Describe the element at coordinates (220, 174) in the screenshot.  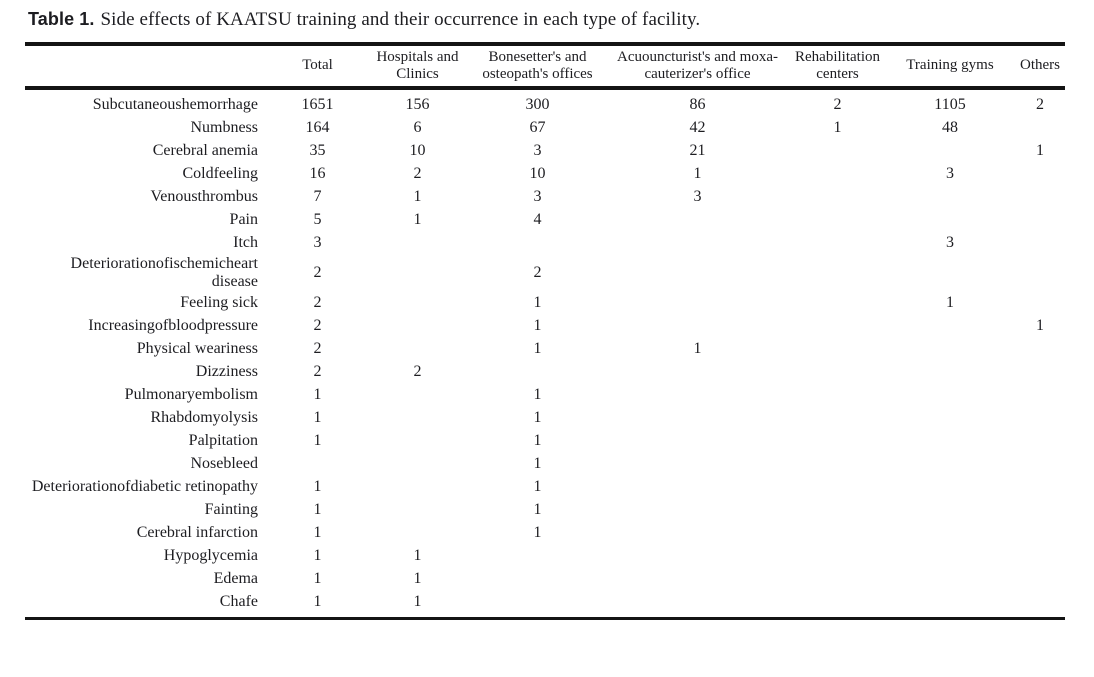
I see `side-effect-label: Coldfeeling` at that location.